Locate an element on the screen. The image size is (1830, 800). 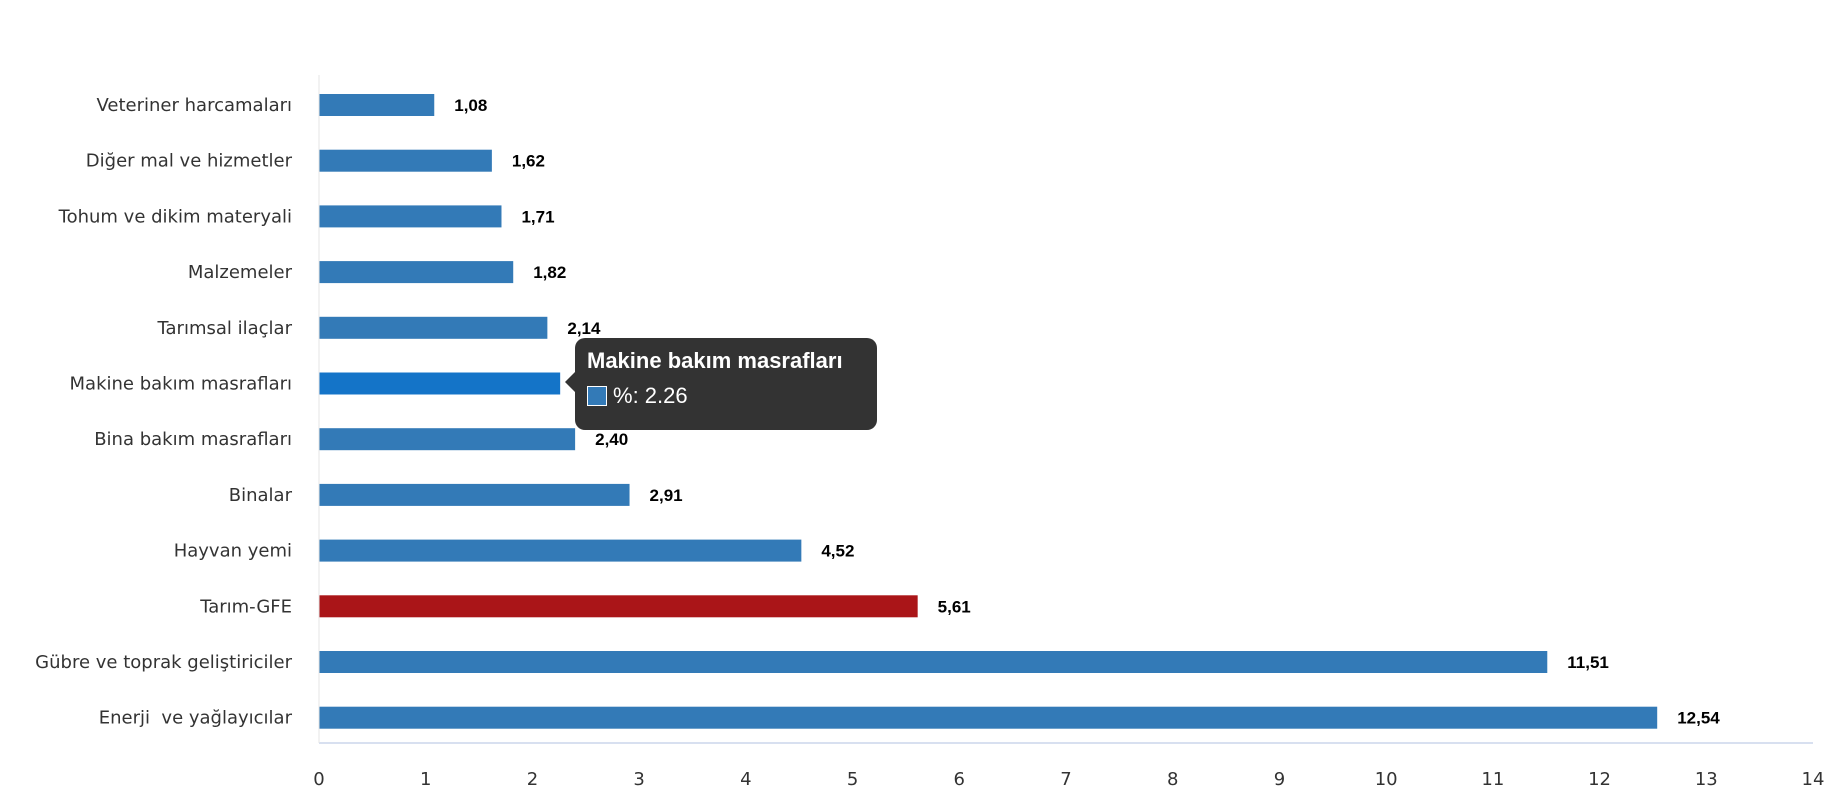
tooltip-row: % : 2.26 is located at coordinates (726, 396).